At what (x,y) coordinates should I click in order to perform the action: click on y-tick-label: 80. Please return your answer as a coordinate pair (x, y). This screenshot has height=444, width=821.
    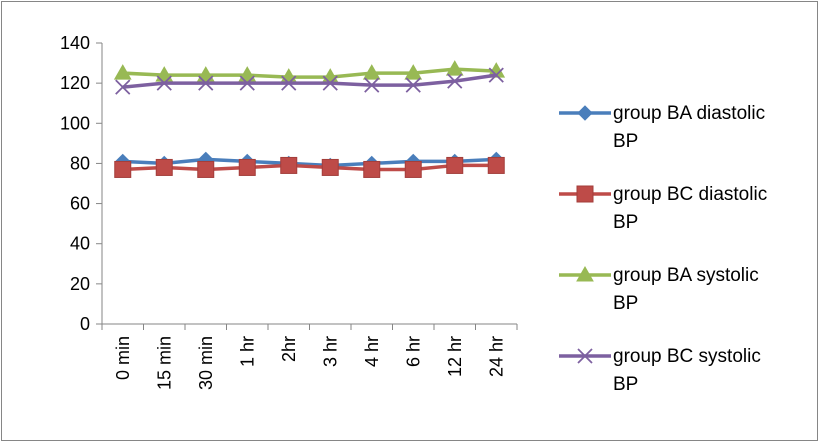
    Looking at the image, I should click on (80, 163).